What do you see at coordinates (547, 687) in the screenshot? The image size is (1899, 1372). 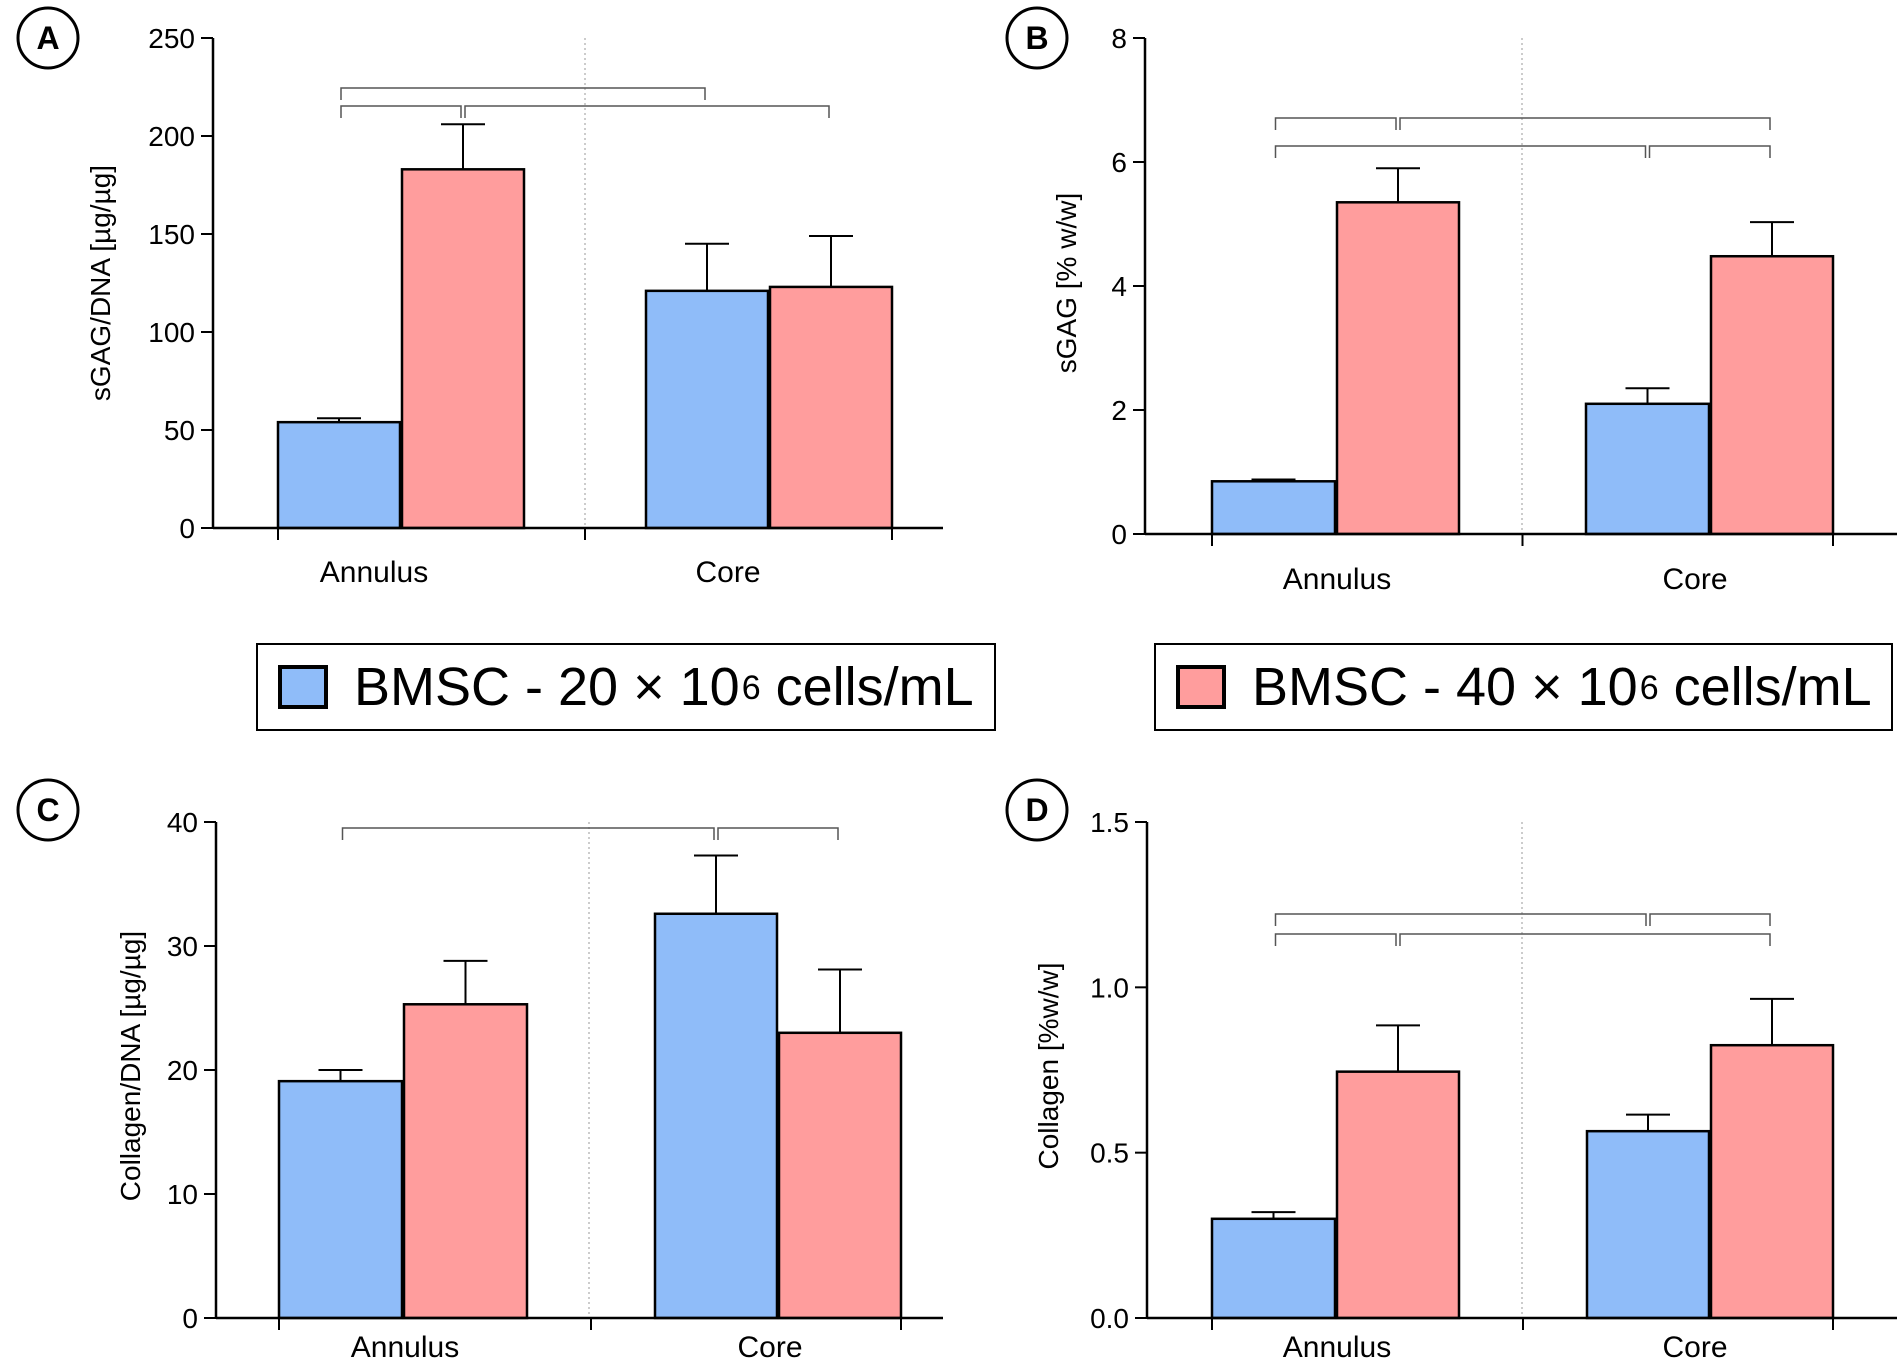 I see `legend-label-20m-prefix: BMSC - 20 × 10` at bounding box center [547, 687].